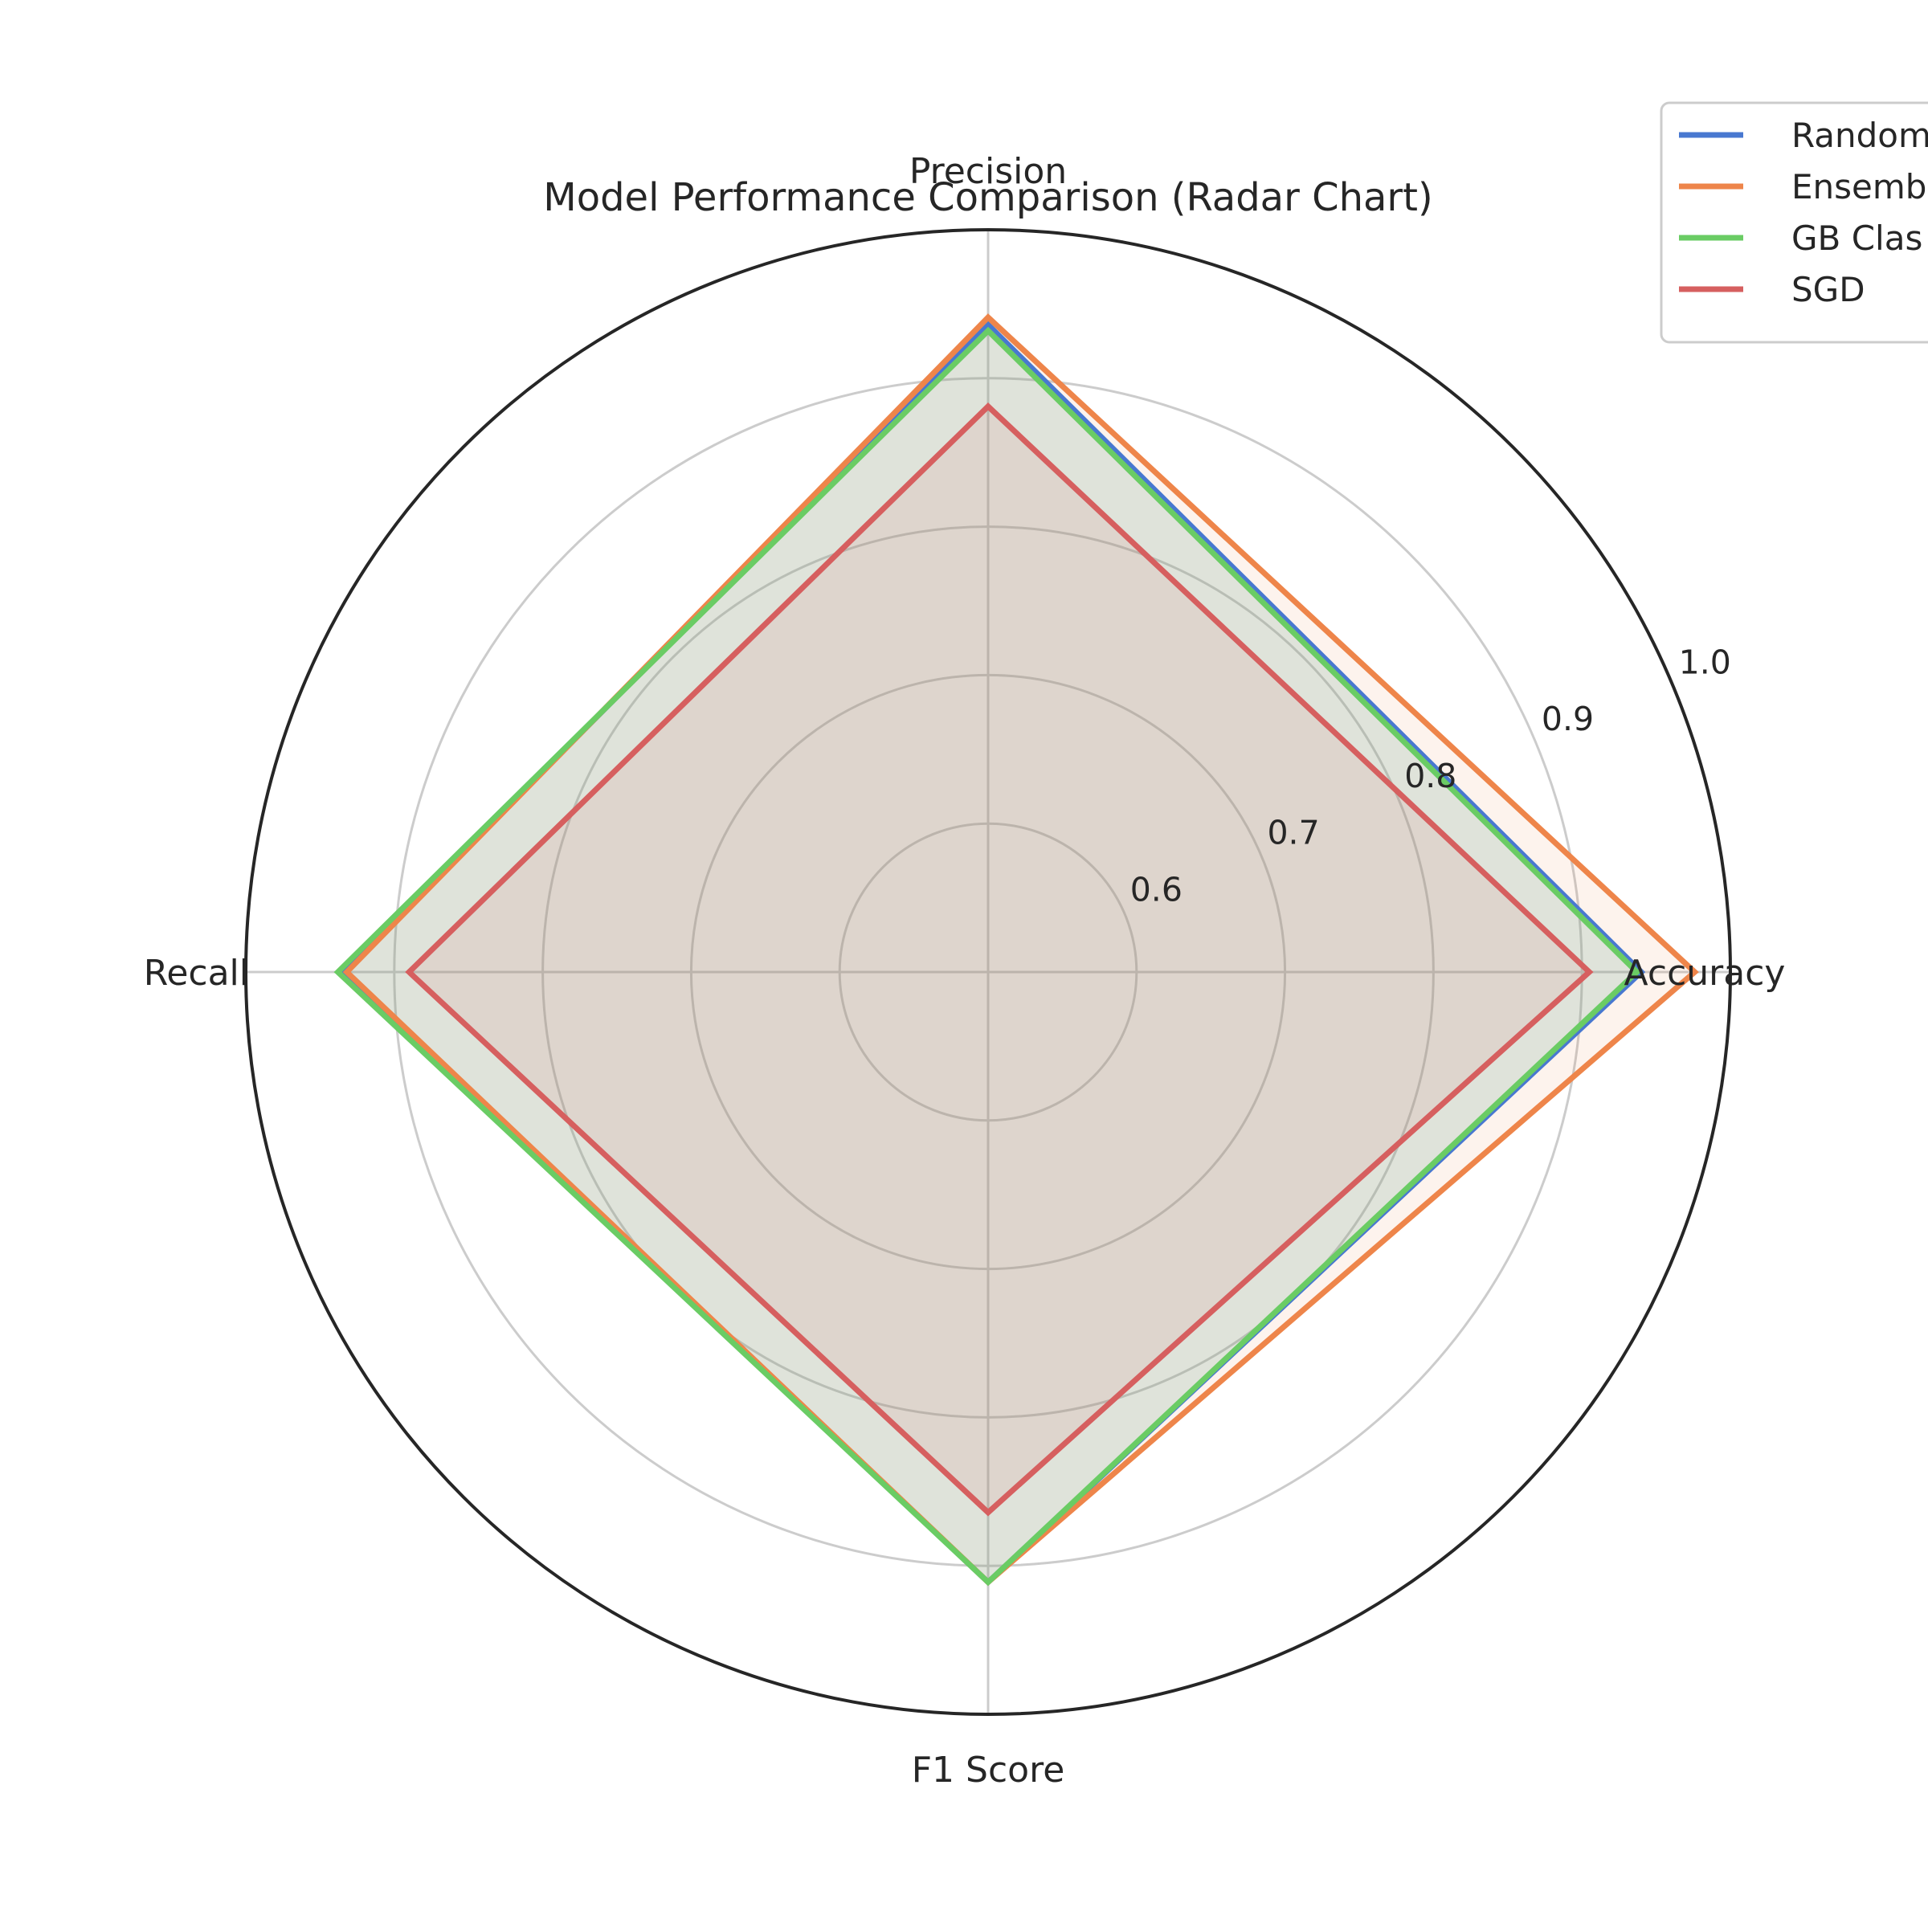 This screenshot has width=1928, height=1932. What do you see at coordinates (988, 1771) in the screenshot?
I see `axis-label: F1 Score` at bounding box center [988, 1771].